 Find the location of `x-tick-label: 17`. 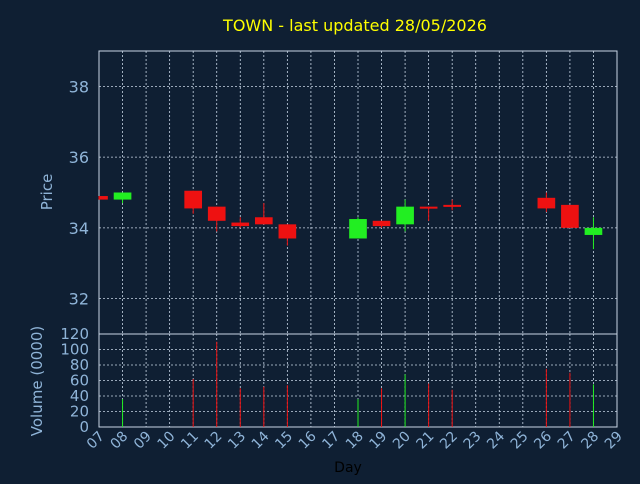

x-tick-label: 17 is located at coordinates (331, 441).